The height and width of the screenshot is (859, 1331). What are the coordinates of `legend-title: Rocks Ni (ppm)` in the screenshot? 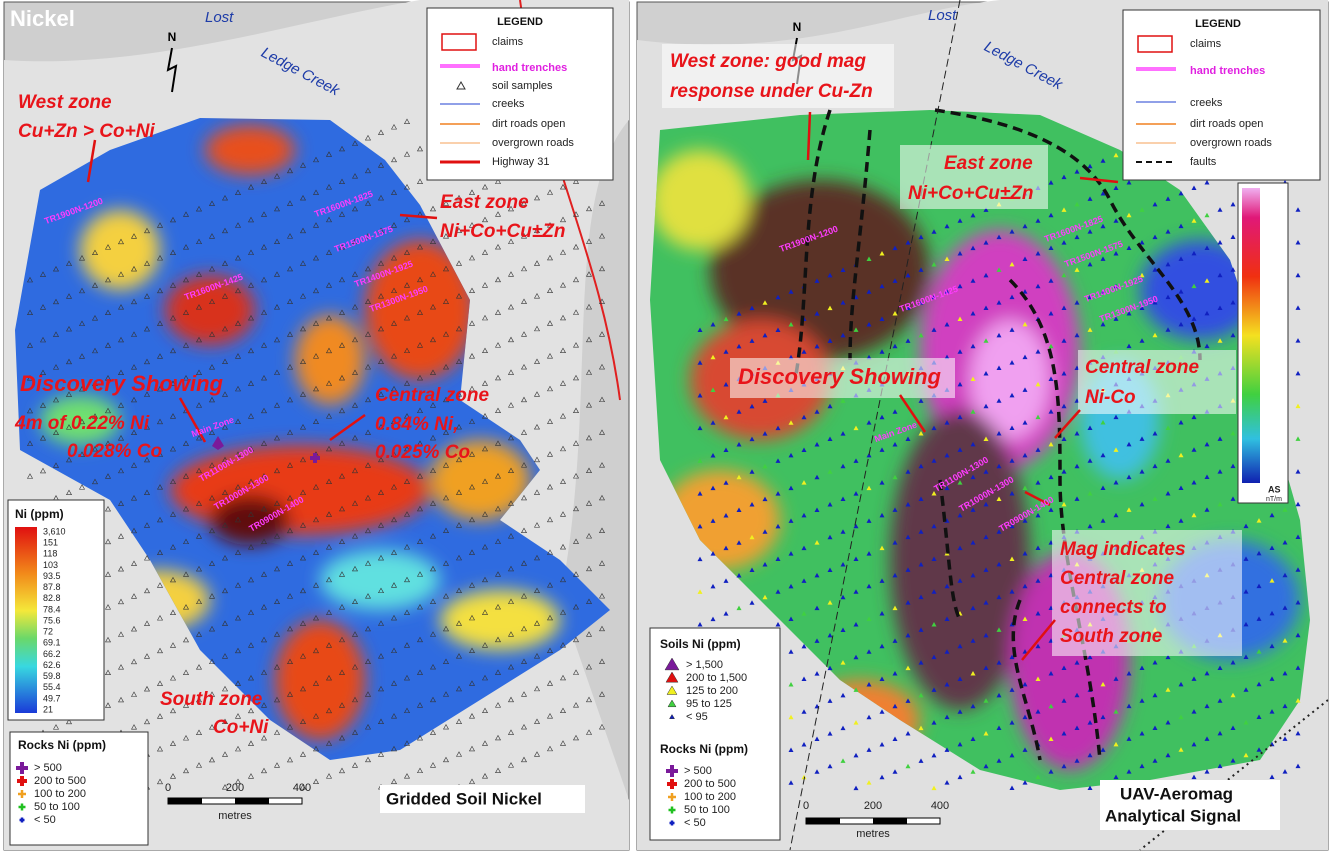 It's located at (704, 749).